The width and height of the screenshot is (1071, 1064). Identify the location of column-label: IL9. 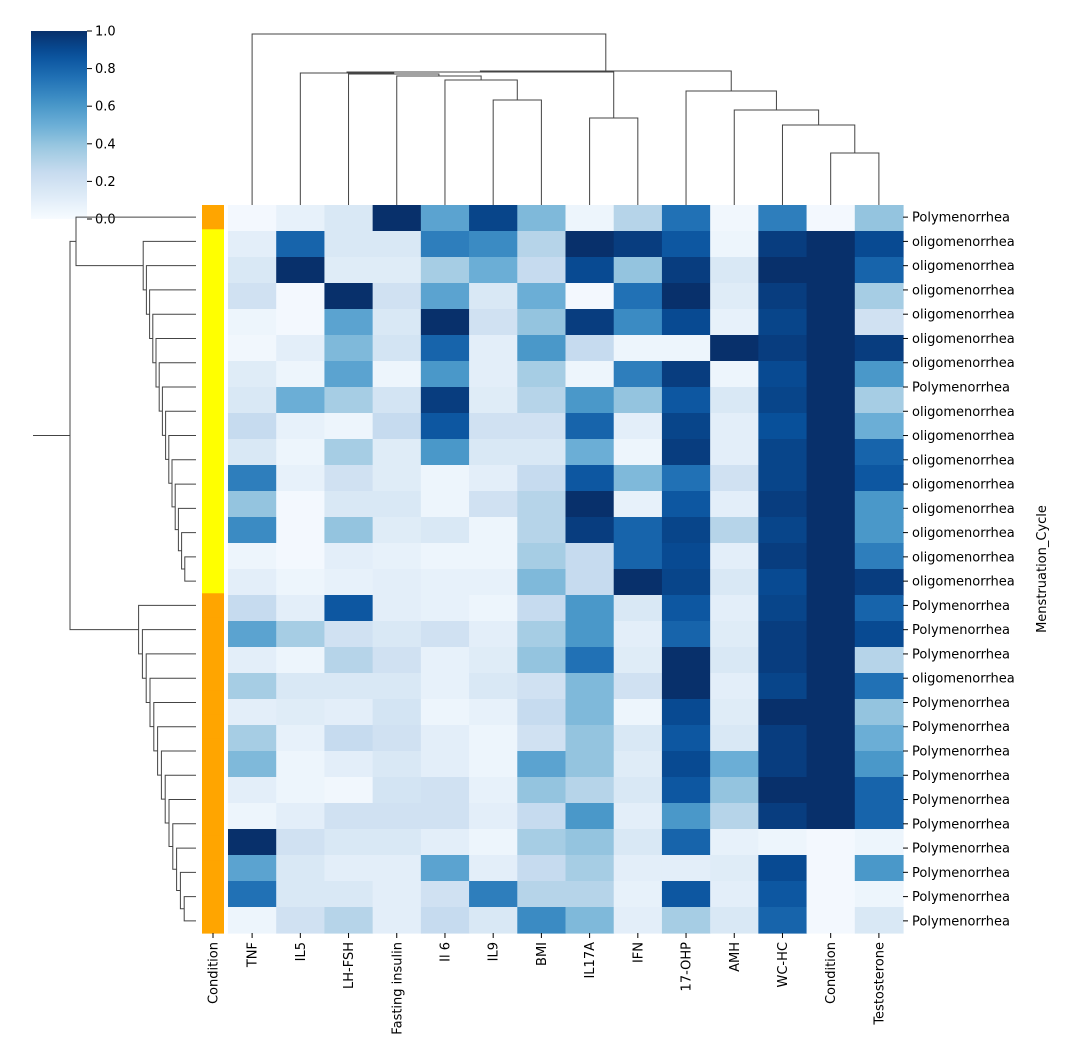
(494, 951).